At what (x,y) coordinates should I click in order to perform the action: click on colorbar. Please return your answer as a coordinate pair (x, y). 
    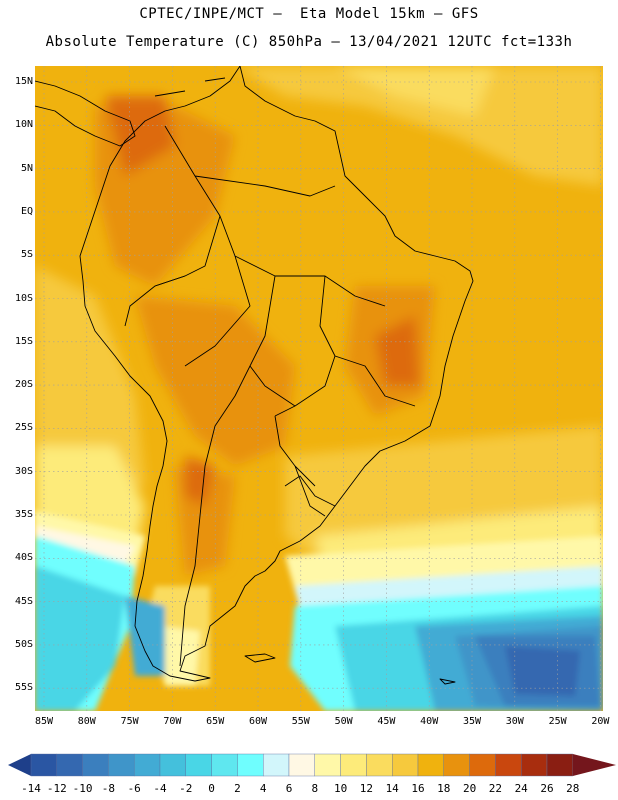
    Looking at the image, I should click on (312, 765).